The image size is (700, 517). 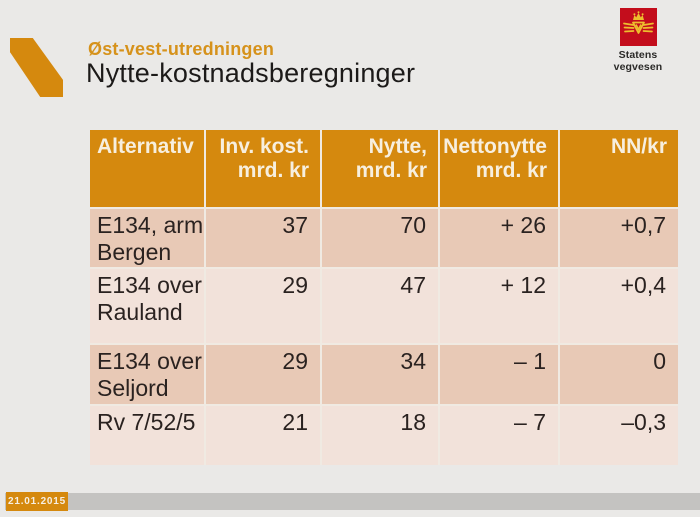 What do you see at coordinates (37, 501) in the screenshot?
I see `slide-date-badge: 21.01.2015` at bounding box center [37, 501].